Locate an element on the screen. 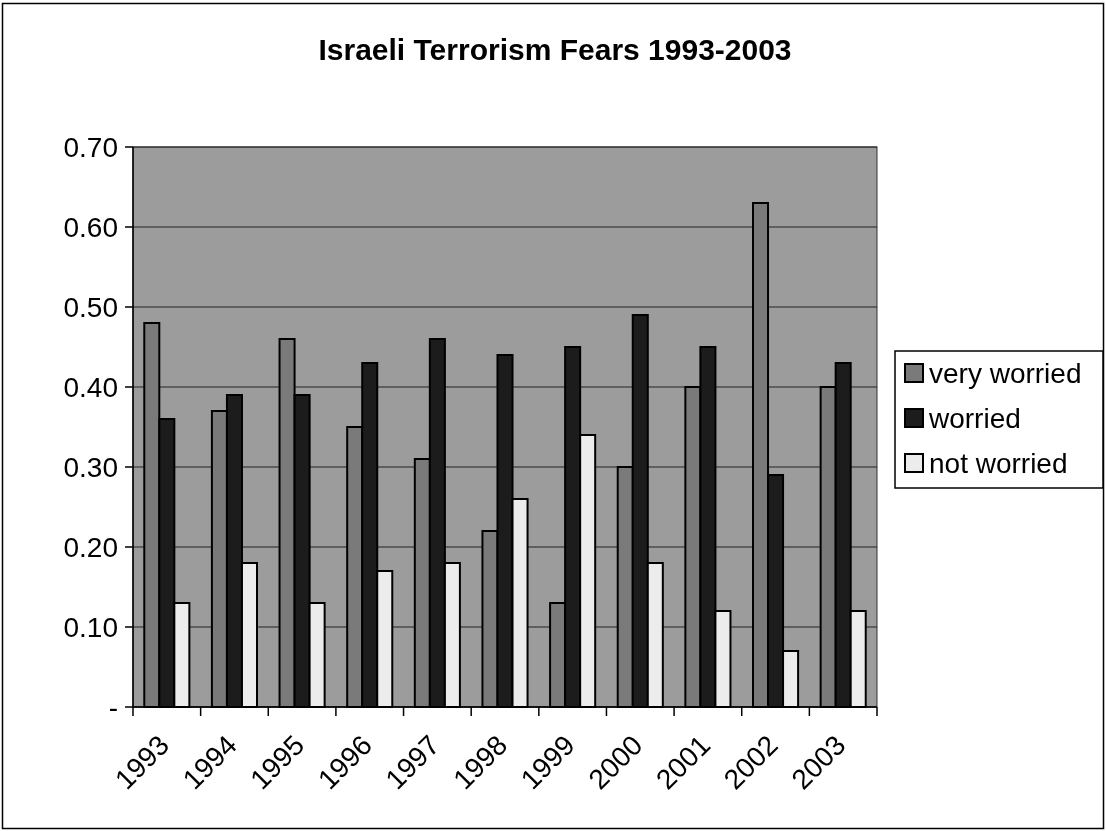 Image resolution: width=1106 pixels, height=831 pixels. y-tick-label: 0.50 is located at coordinates (90, 307).